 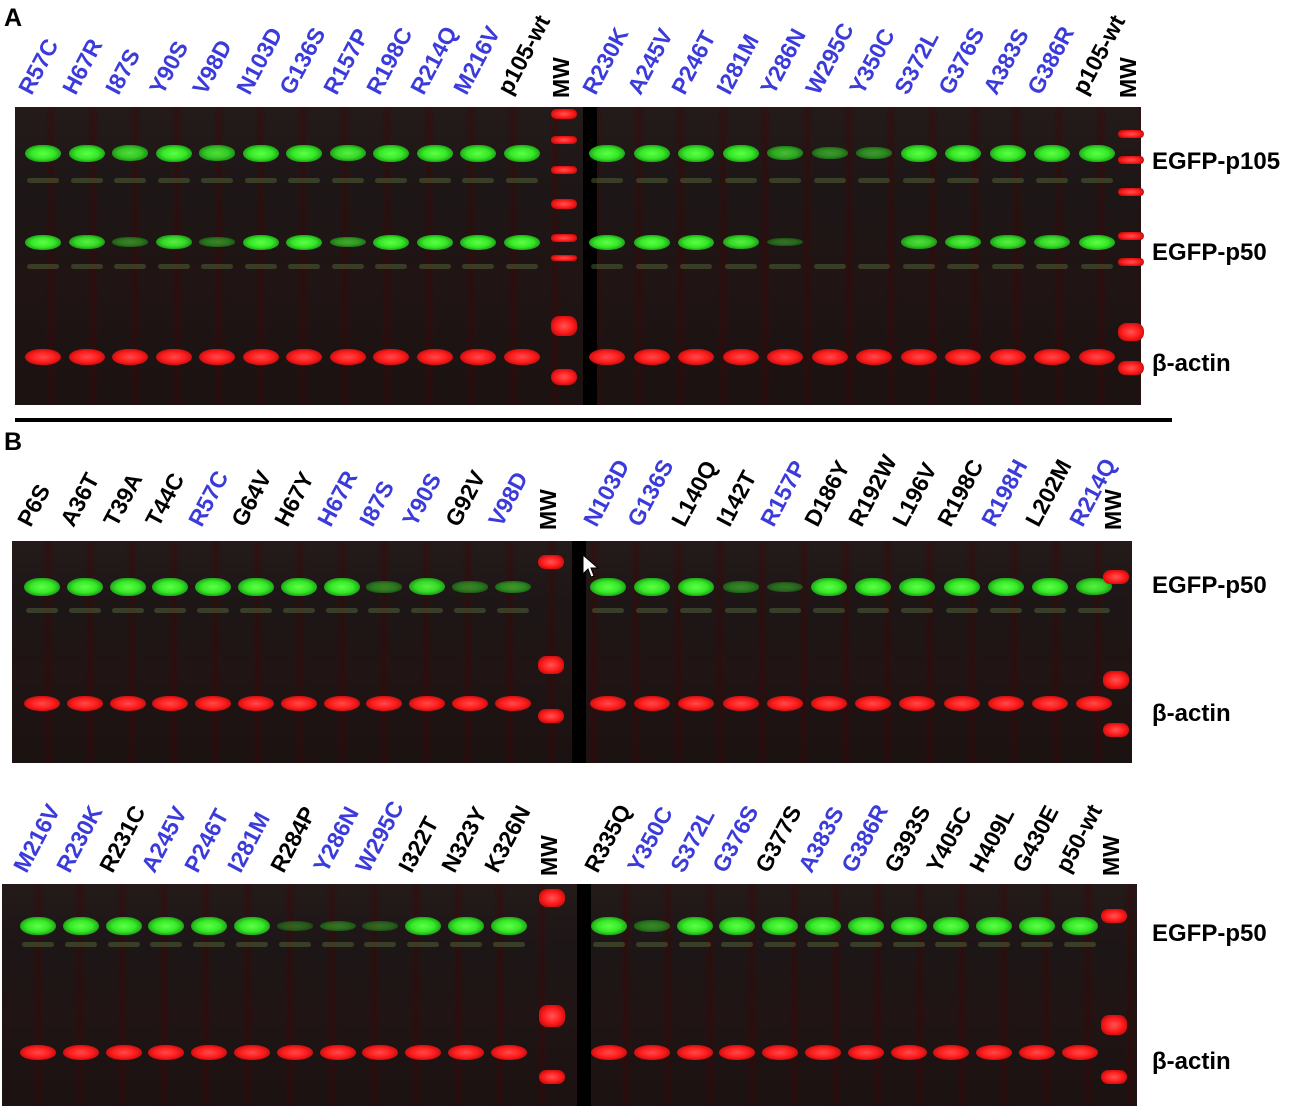 What do you see at coordinates (248, 842) in the screenshot?
I see `lane-label: I281M` at bounding box center [248, 842].